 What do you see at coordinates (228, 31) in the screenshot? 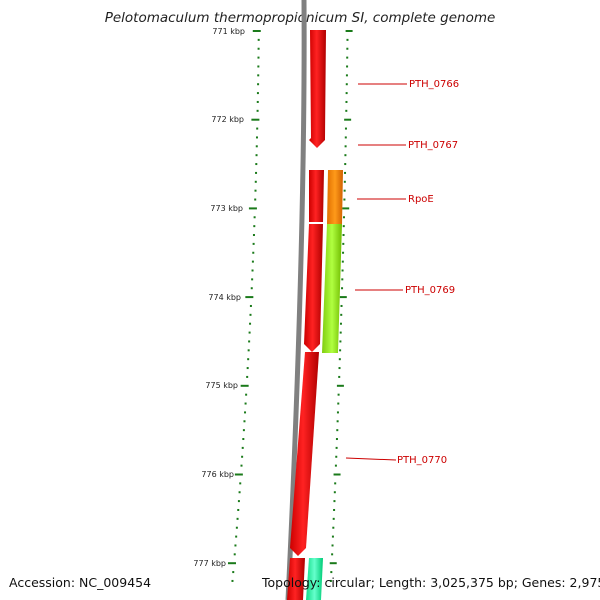
I see `tick-label-771: 771 kbp` at bounding box center [228, 31].